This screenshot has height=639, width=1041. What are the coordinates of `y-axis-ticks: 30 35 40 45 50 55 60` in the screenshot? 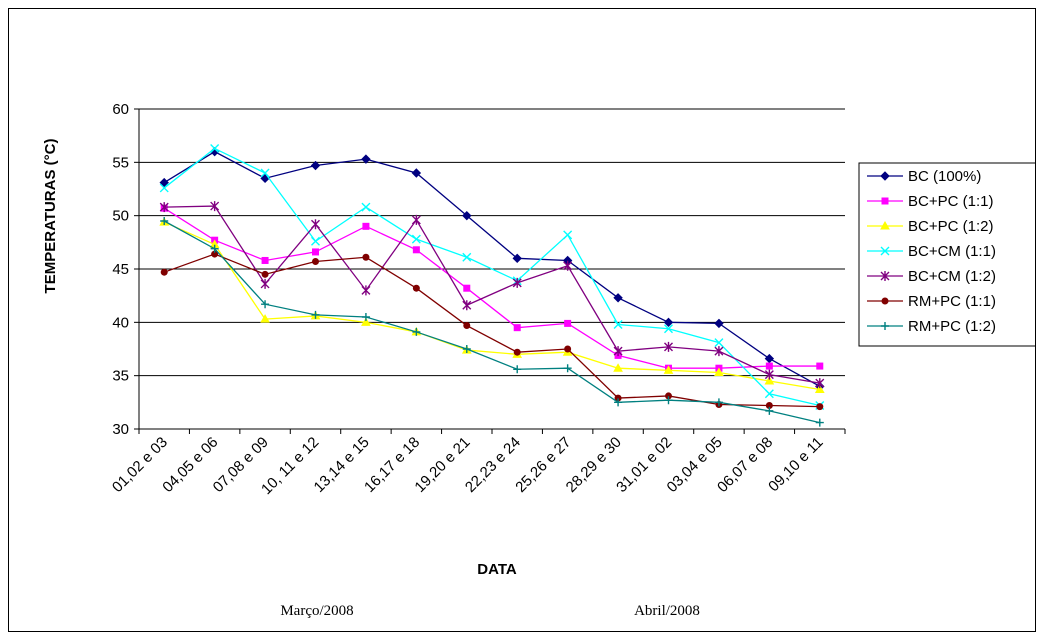 It's located at (125, 269).